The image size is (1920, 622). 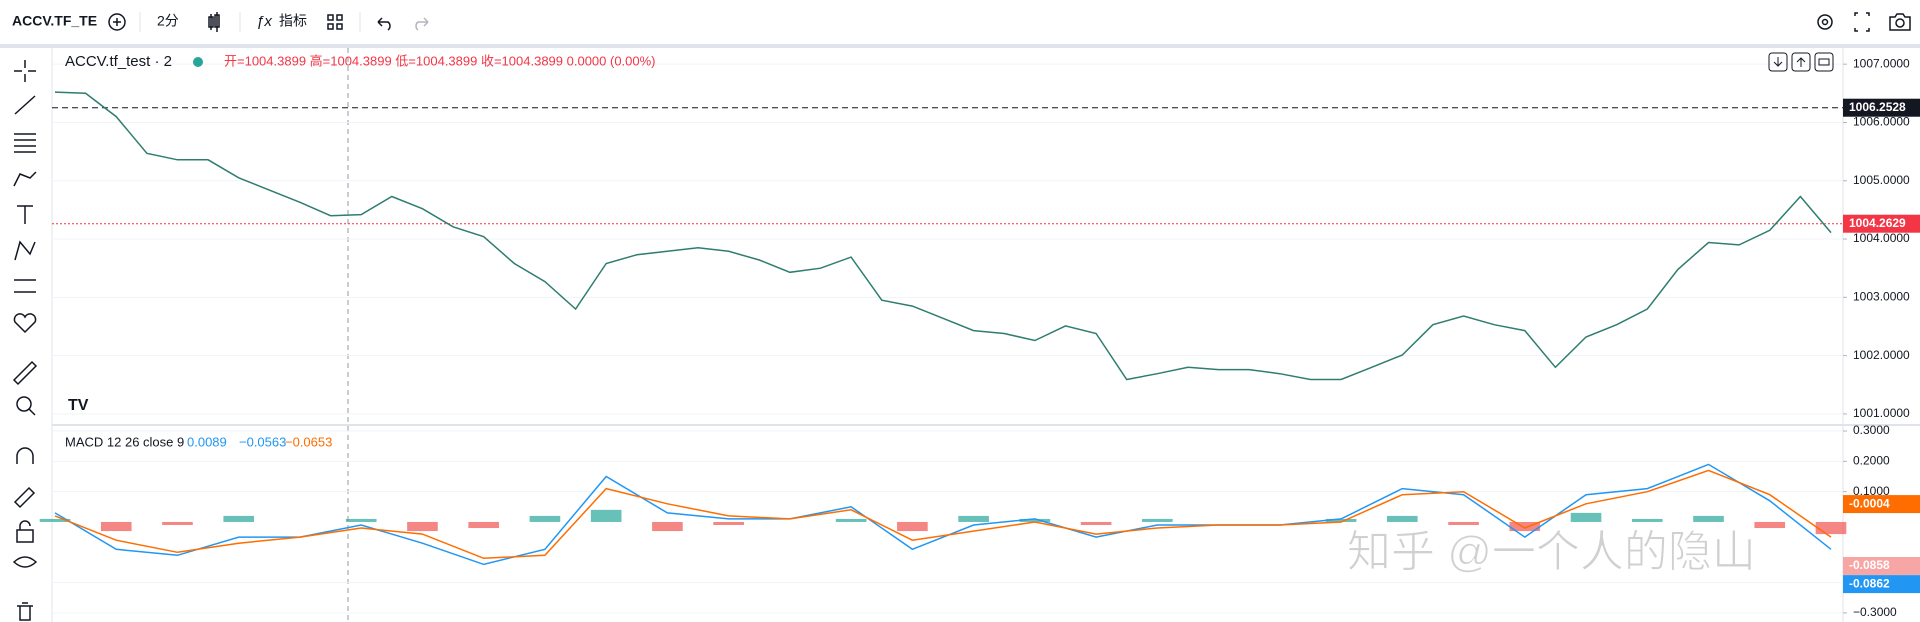 I want to click on add-symbol-plus, so click(x=117, y=22).